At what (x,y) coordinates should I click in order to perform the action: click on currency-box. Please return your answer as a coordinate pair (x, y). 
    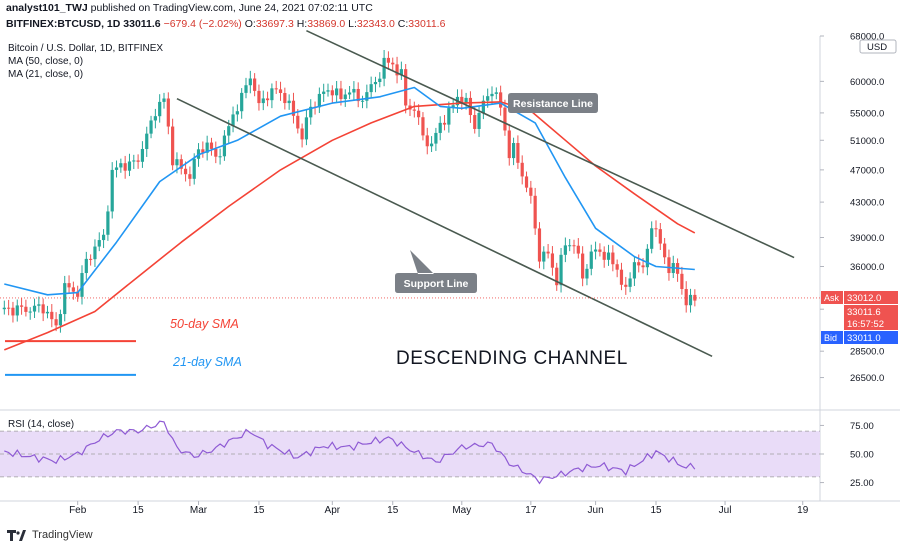
    Looking at the image, I should click on (878, 46).